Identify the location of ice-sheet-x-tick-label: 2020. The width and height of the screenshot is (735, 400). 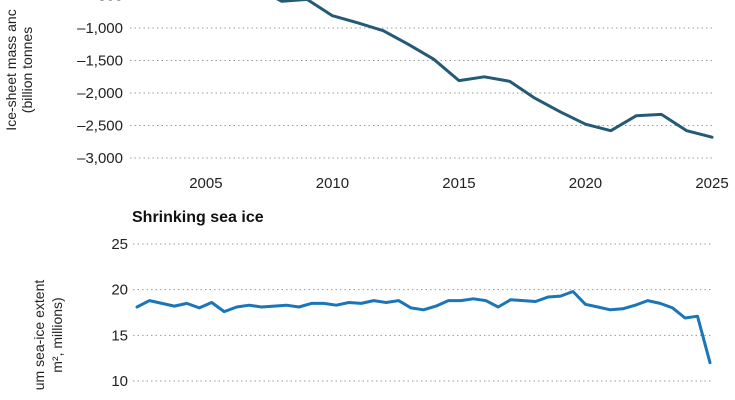
(585, 183).